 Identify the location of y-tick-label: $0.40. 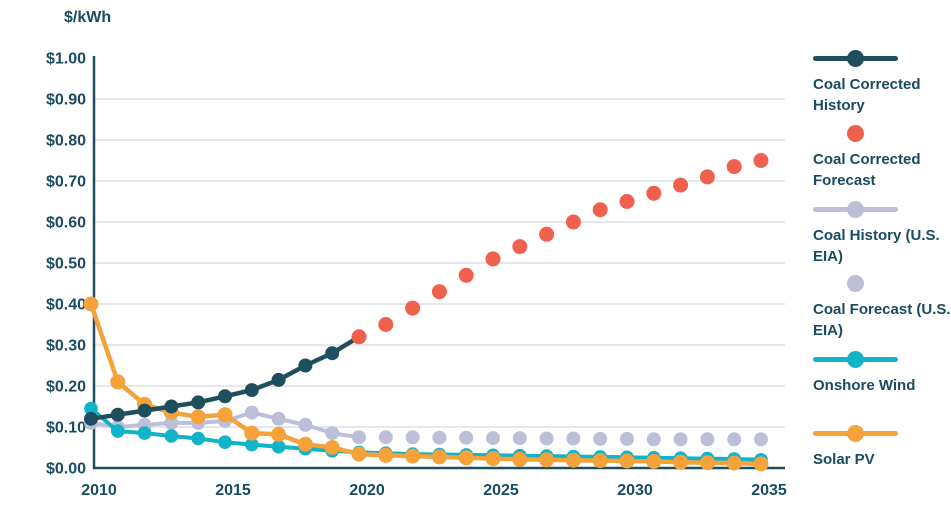
(66, 305).